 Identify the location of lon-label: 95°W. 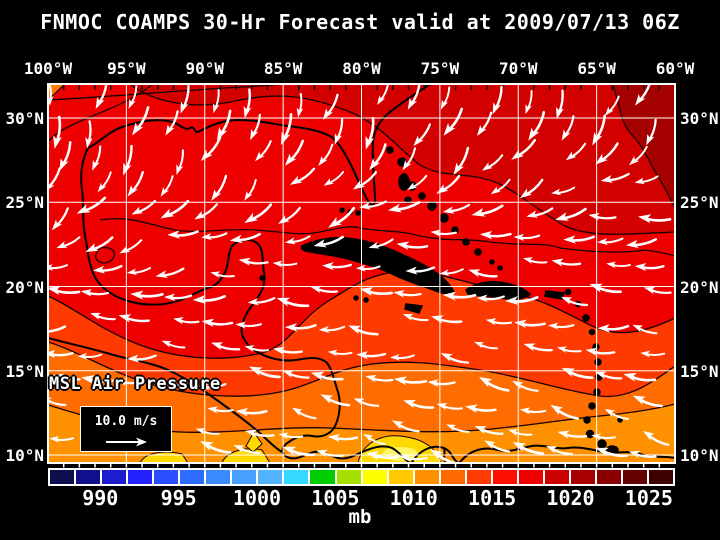
(126, 68).